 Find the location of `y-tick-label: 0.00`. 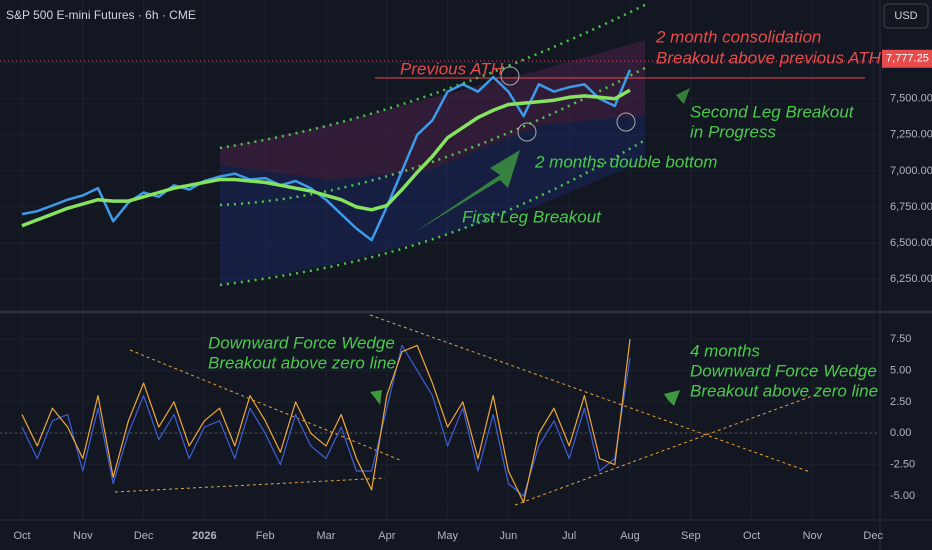

y-tick-label: 0.00 is located at coordinates (900, 433).